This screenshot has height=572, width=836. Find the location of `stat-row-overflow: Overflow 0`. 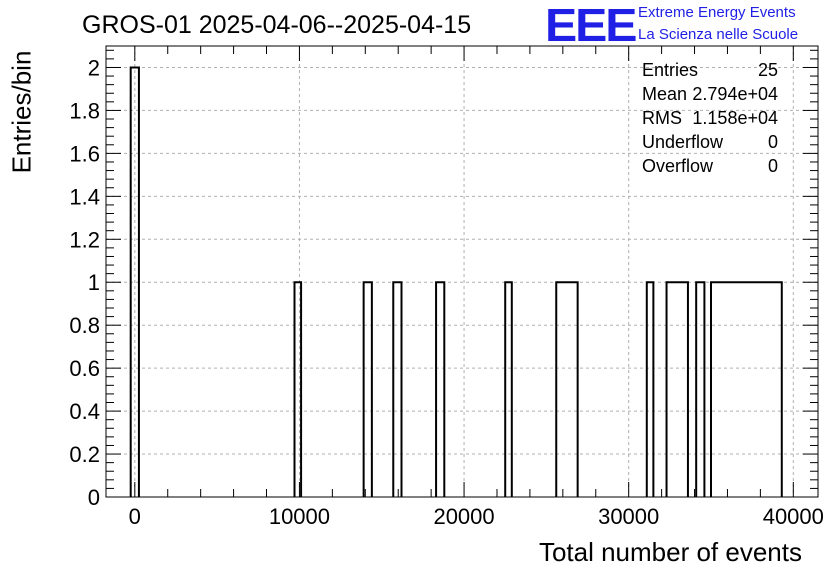

stat-row-overflow: Overflow 0 is located at coordinates (711, 166).